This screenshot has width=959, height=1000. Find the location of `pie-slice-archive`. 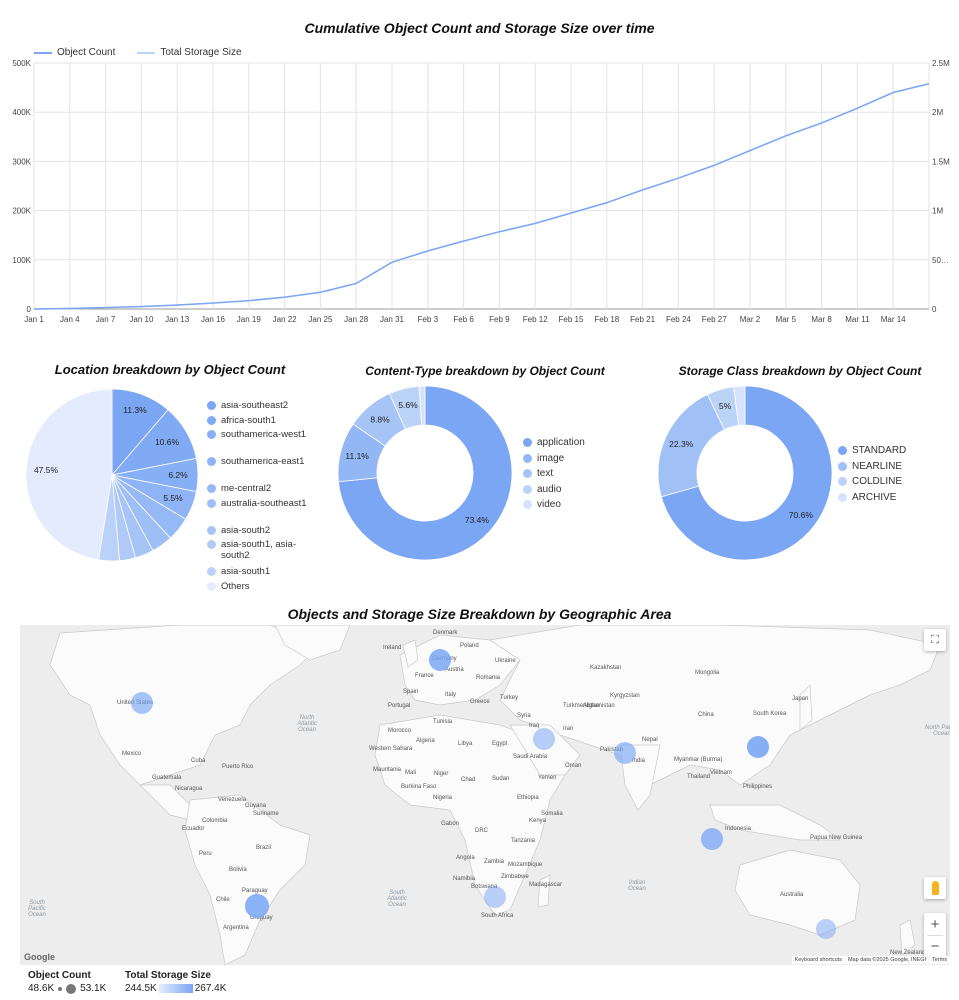

pie-slice-archive is located at coordinates (739, 405).